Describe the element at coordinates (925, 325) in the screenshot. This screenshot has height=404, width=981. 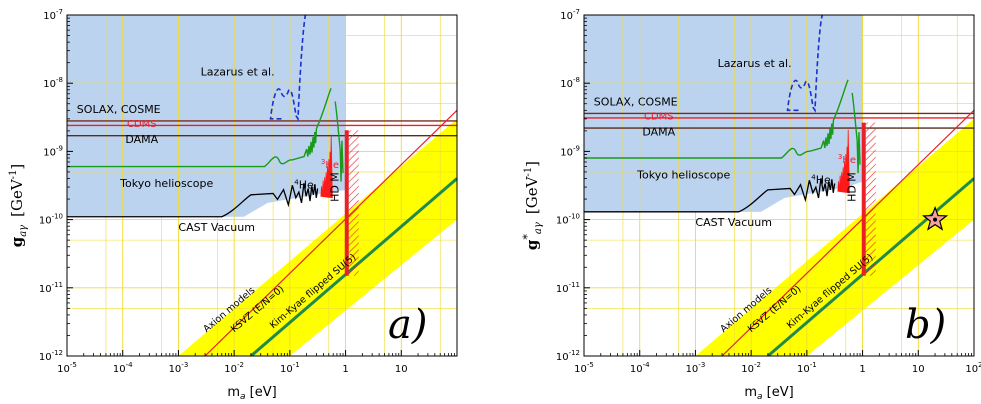
I see `panel-tag: b)` at that location.